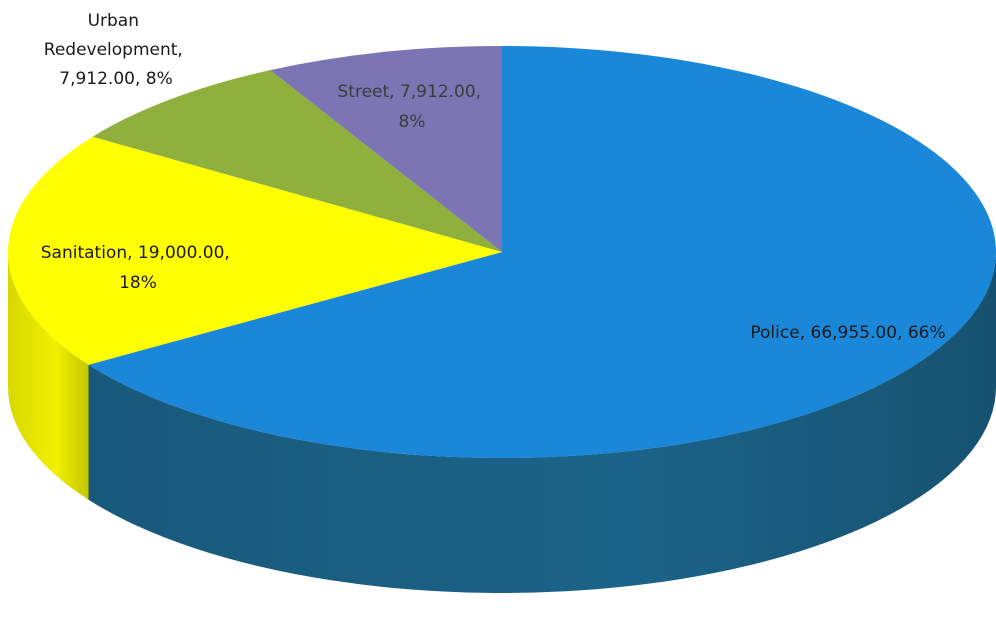 The width and height of the screenshot is (996, 632). What do you see at coordinates (116, 50) in the screenshot?
I see `slice-label-urban-redevelopment: Urban Redevelopment, 7,912.00, 8%` at bounding box center [116, 50].